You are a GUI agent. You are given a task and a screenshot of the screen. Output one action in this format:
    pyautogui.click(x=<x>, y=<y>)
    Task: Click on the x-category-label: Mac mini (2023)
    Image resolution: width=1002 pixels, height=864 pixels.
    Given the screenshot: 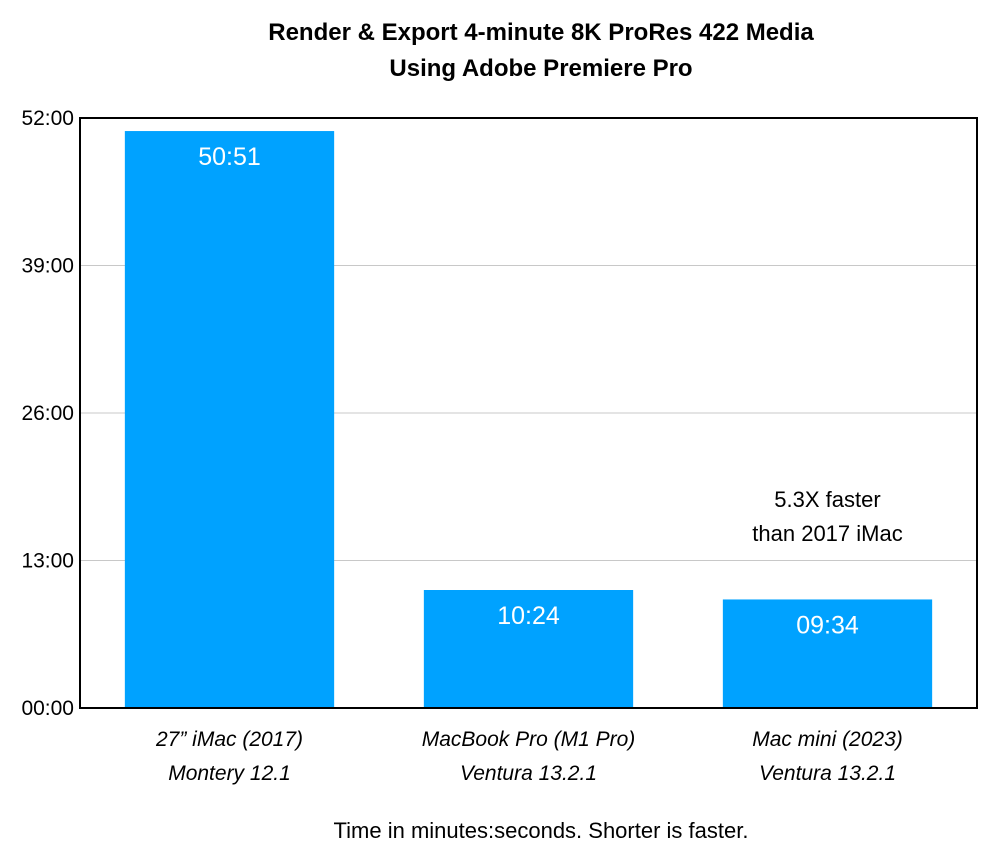 What is the action you would take?
    pyautogui.click(x=827, y=739)
    